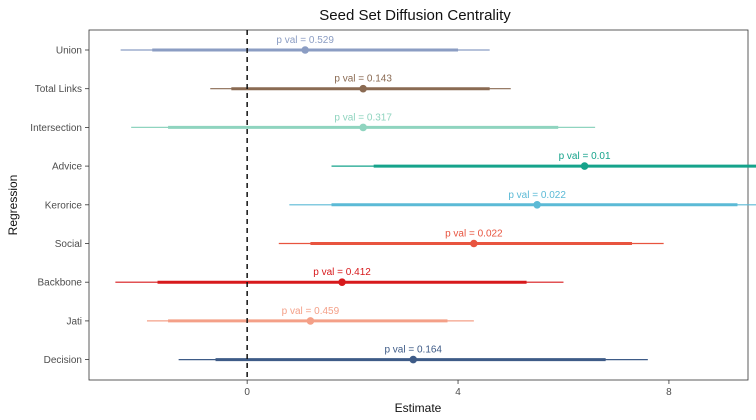  What do you see at coordinates (474, 234) in the screenshot?
I see `pval-label-social: p val = 0.022` at bounding box center [474, 234].